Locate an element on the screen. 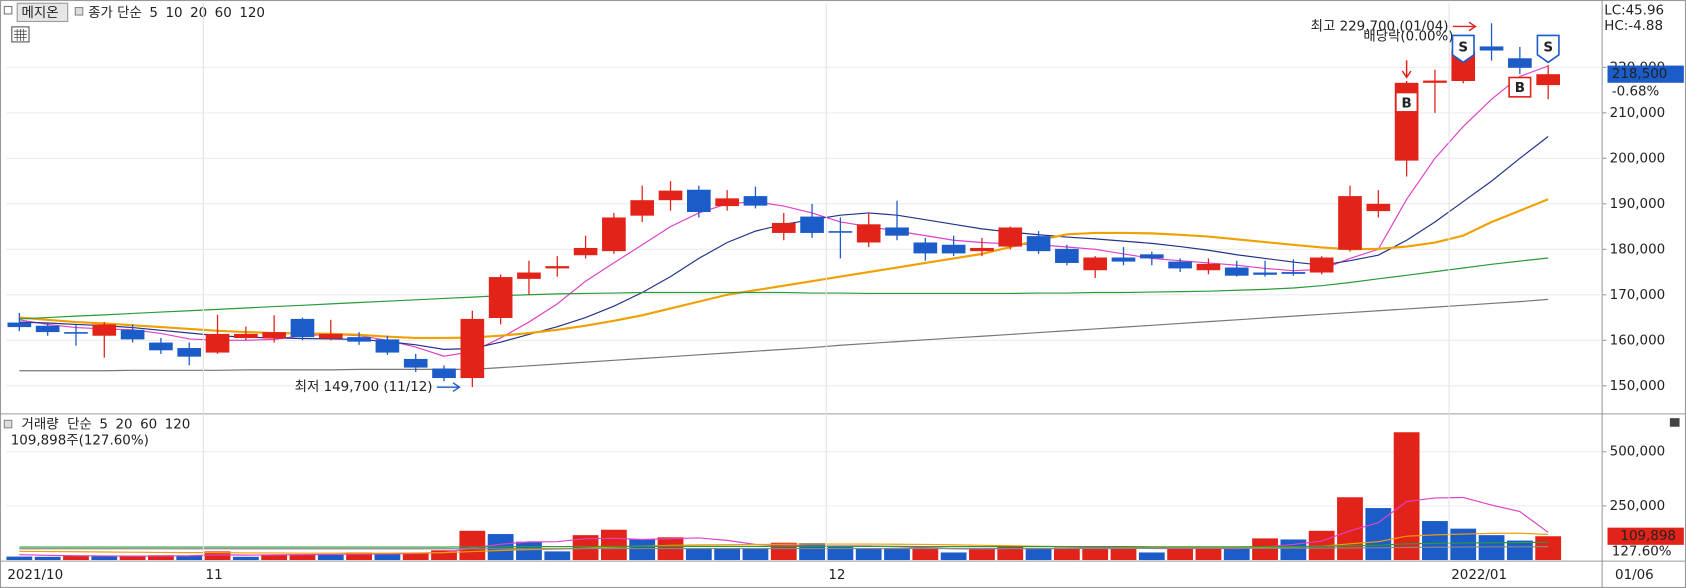 Image resolution: width=1686 pixels, height=588 pixels. y-tick-label: 150,000 is located at coordinates (1638, 386).